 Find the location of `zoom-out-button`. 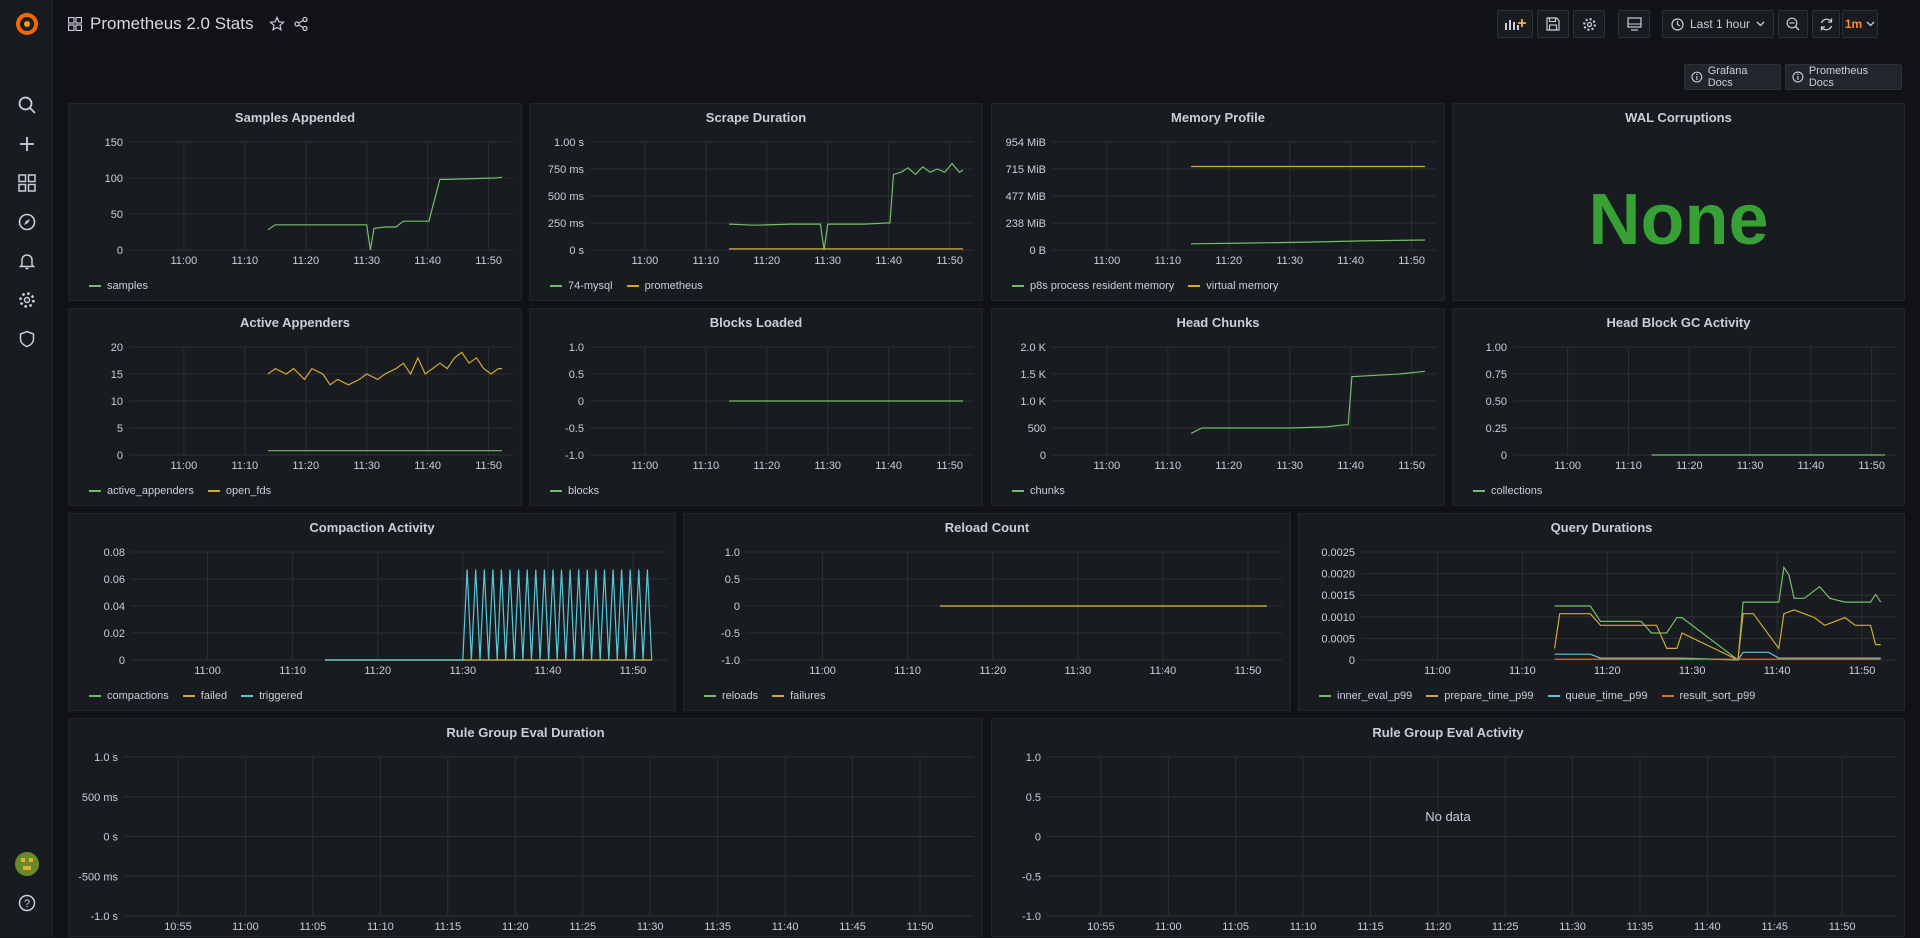

zoom-out-button is located at coordinates (1793, 24).